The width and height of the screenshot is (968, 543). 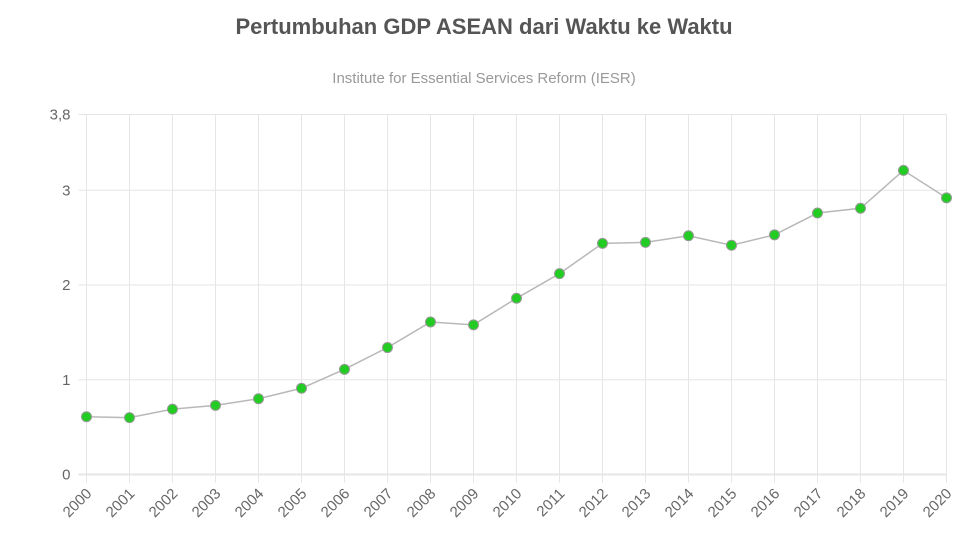 I want to click on x-tick-label: 2000, so click(x=78, y=503).